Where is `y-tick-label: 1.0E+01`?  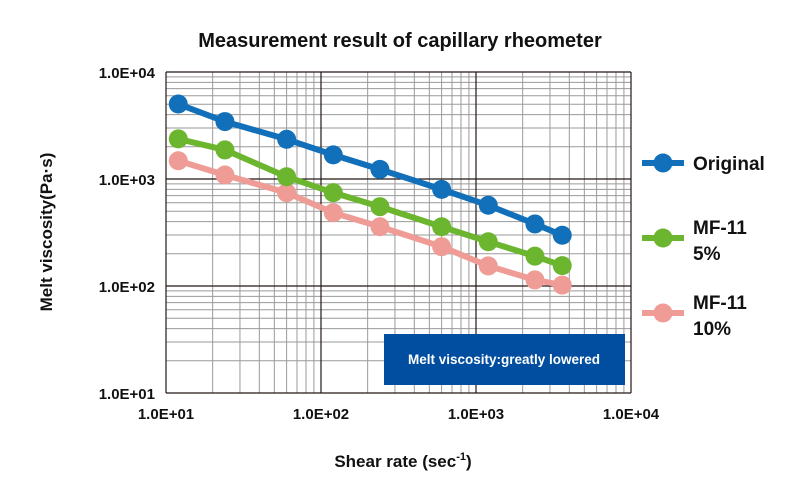 y-tick-label: 1.0E+01 is located at coordinates (127, 394).